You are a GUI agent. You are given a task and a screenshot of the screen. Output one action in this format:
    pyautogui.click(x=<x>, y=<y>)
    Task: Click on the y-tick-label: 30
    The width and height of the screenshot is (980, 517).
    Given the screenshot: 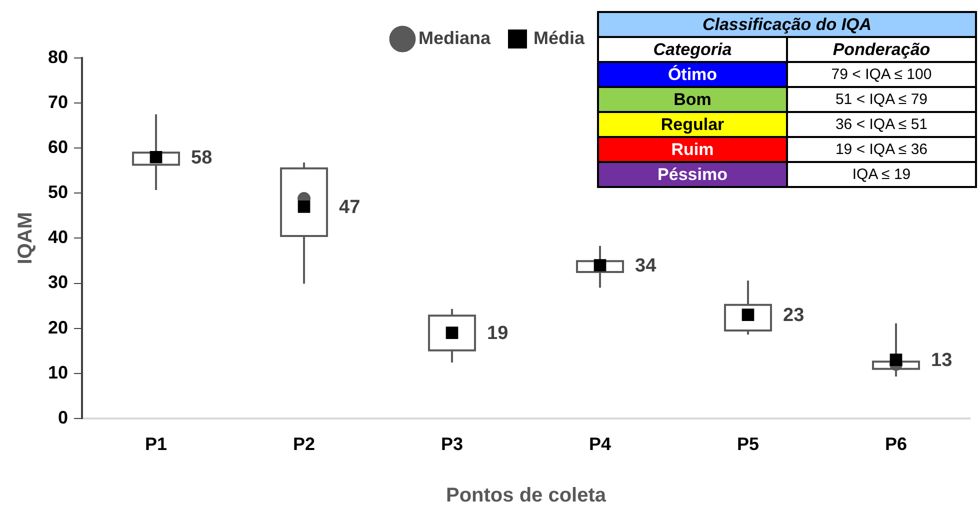 What is the action you would take?
    pyautogui.click(x=58, y=282)
    